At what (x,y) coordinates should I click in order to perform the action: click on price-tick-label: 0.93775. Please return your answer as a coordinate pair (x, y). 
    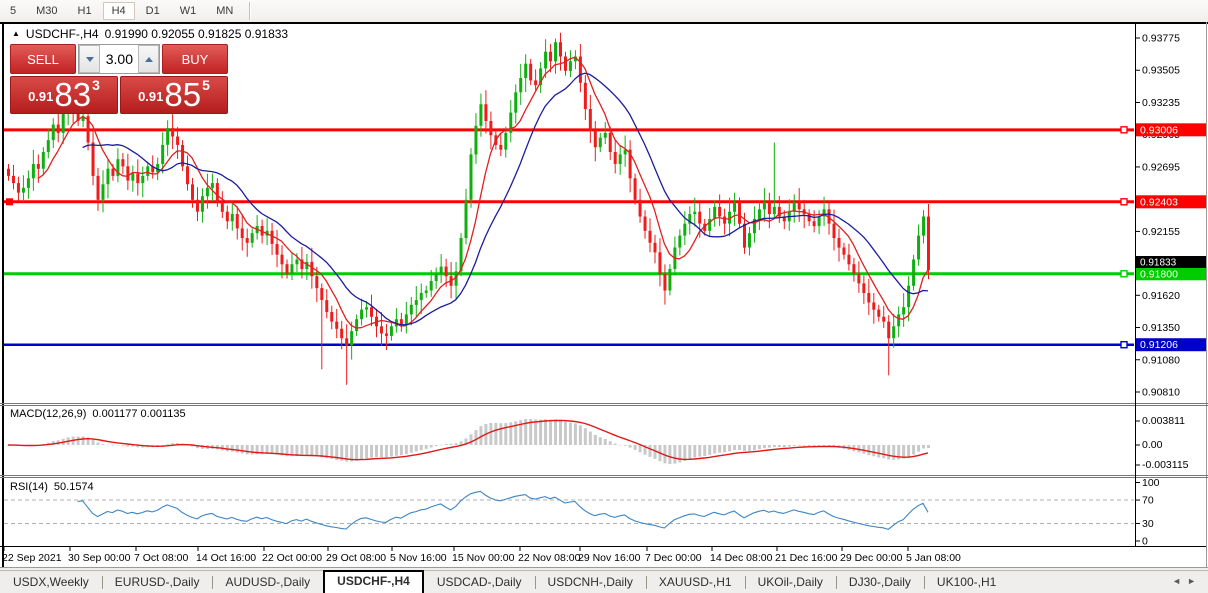
    Looking at the image, I should click on (1161, 39).